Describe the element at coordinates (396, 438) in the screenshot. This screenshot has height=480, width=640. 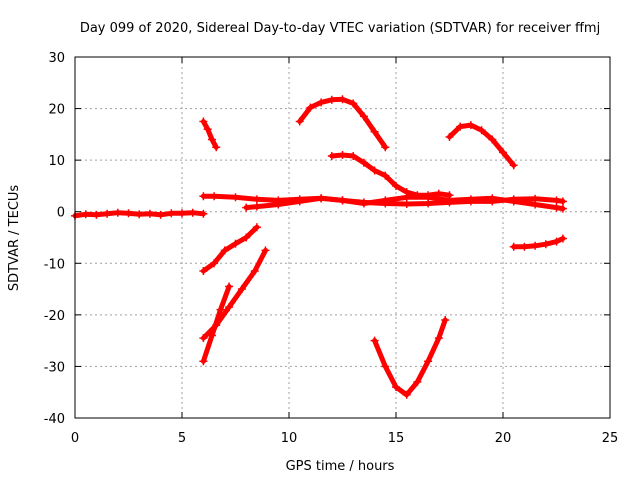
I see `x-tick-label: 15` at that location.